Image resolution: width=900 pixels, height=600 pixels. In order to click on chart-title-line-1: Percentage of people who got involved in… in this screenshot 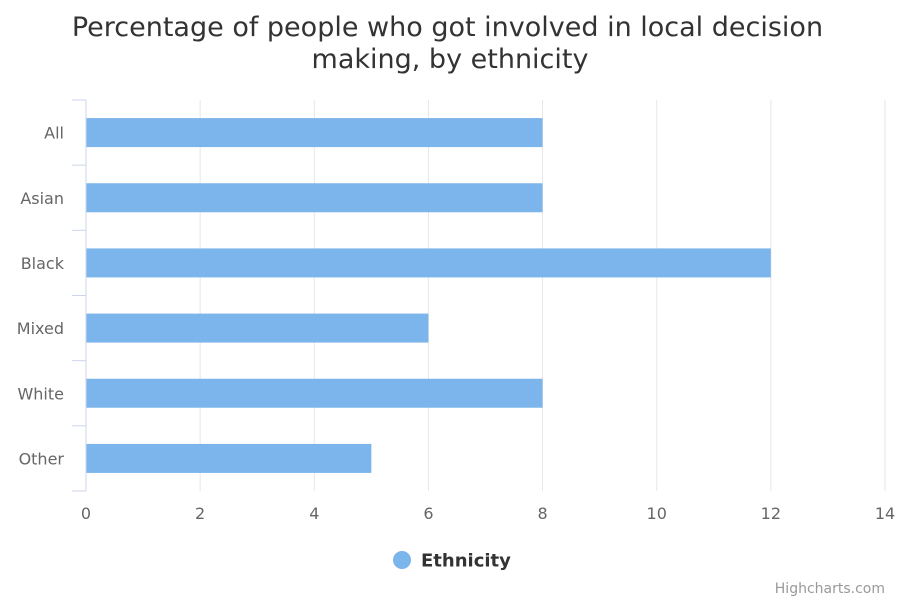, I will do `click(447, 27)`.